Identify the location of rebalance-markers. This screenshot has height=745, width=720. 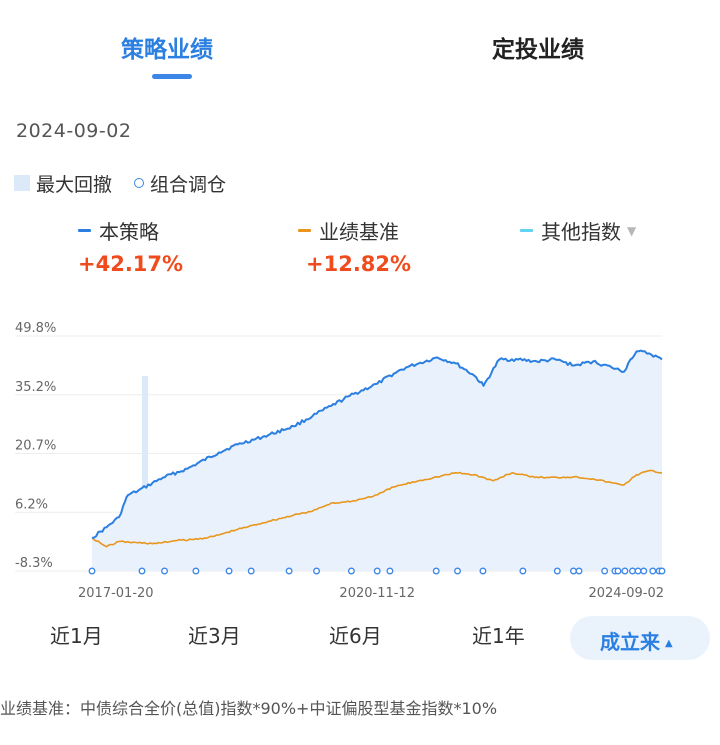
(377, 571).